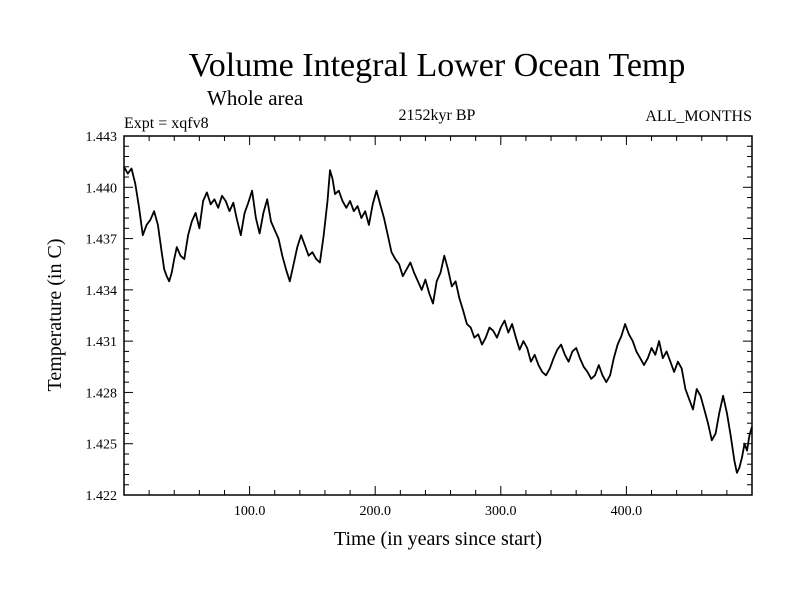 This screenshot has width=800, height=600. What do you see at coordinates (437, 65) in the screenshot?
I see `chart-title: Volume Integral Lower Ocean Temp` at bounding box center [437, 65].